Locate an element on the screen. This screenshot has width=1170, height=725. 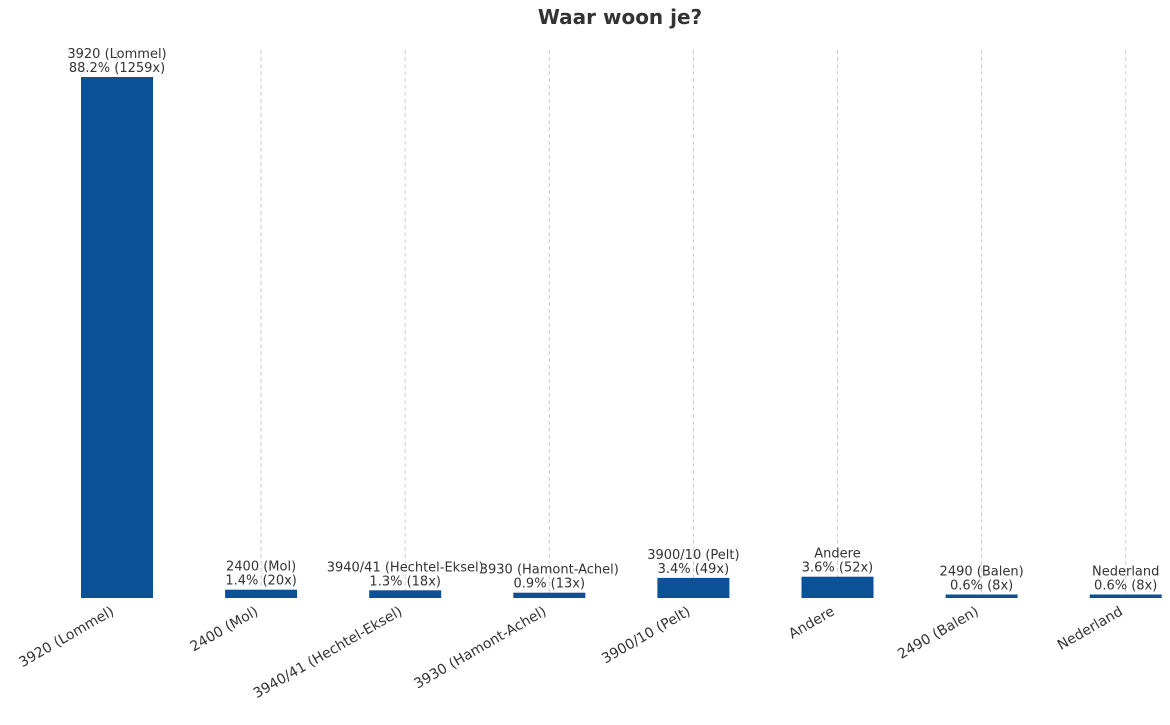
bar-3940-41-hechtel-eksel is located at coordinates (405, 594).